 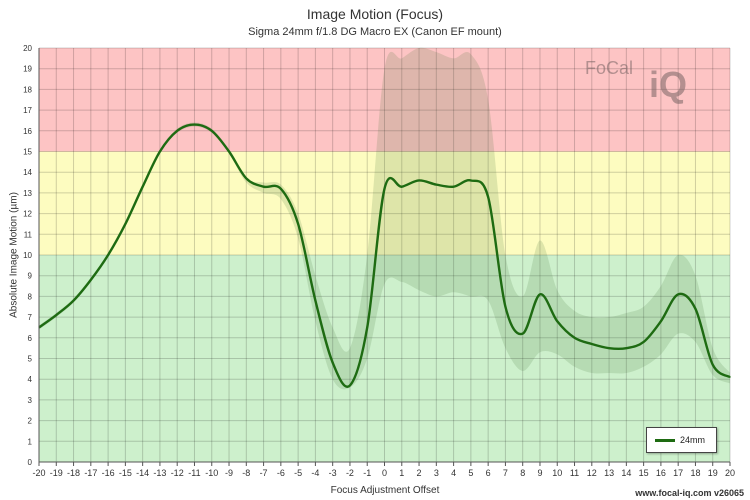 I want to click on x-tick-label: -8, so click(x=246, y=473).